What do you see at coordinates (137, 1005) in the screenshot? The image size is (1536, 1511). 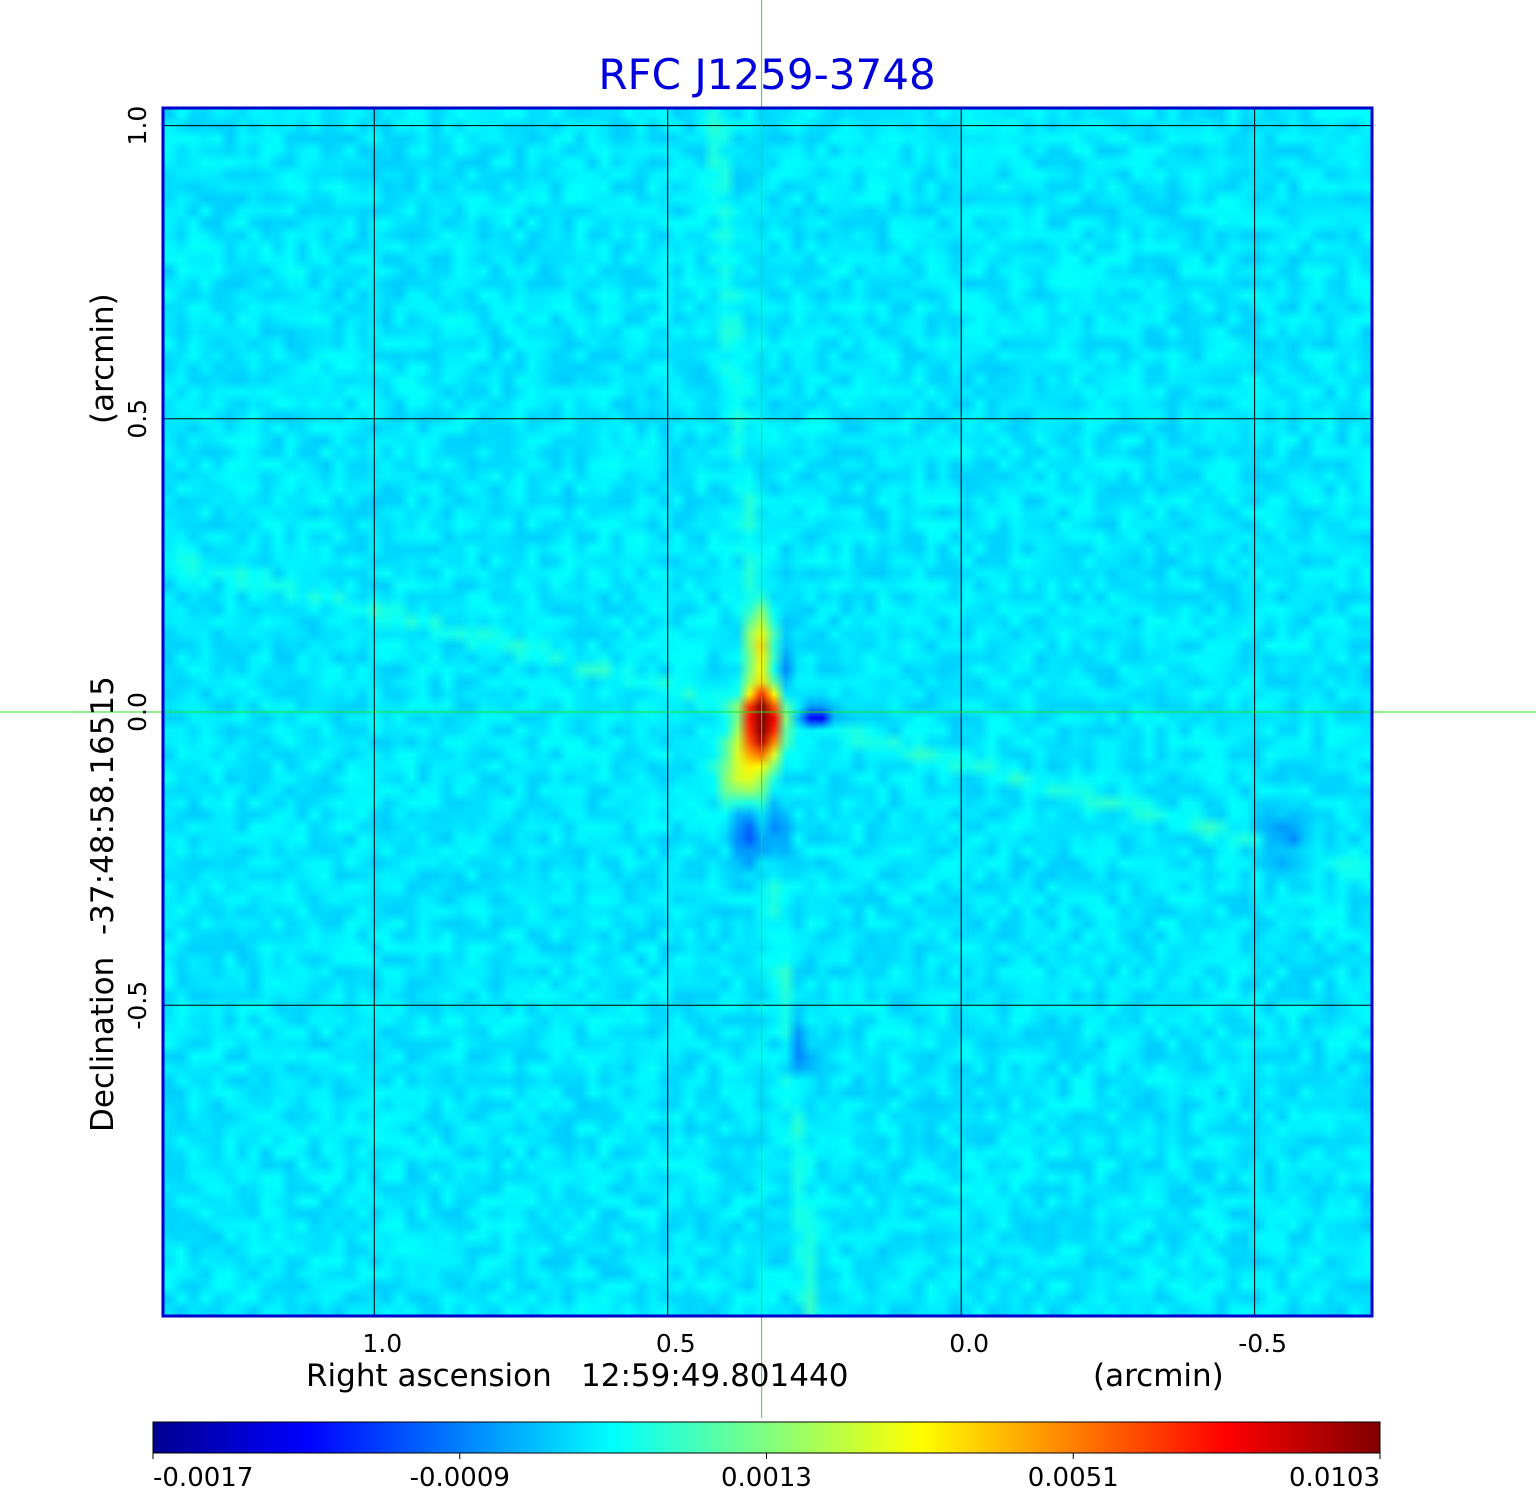 I see `y-tick-label: -0.5` at bounding box center [137, 1005].